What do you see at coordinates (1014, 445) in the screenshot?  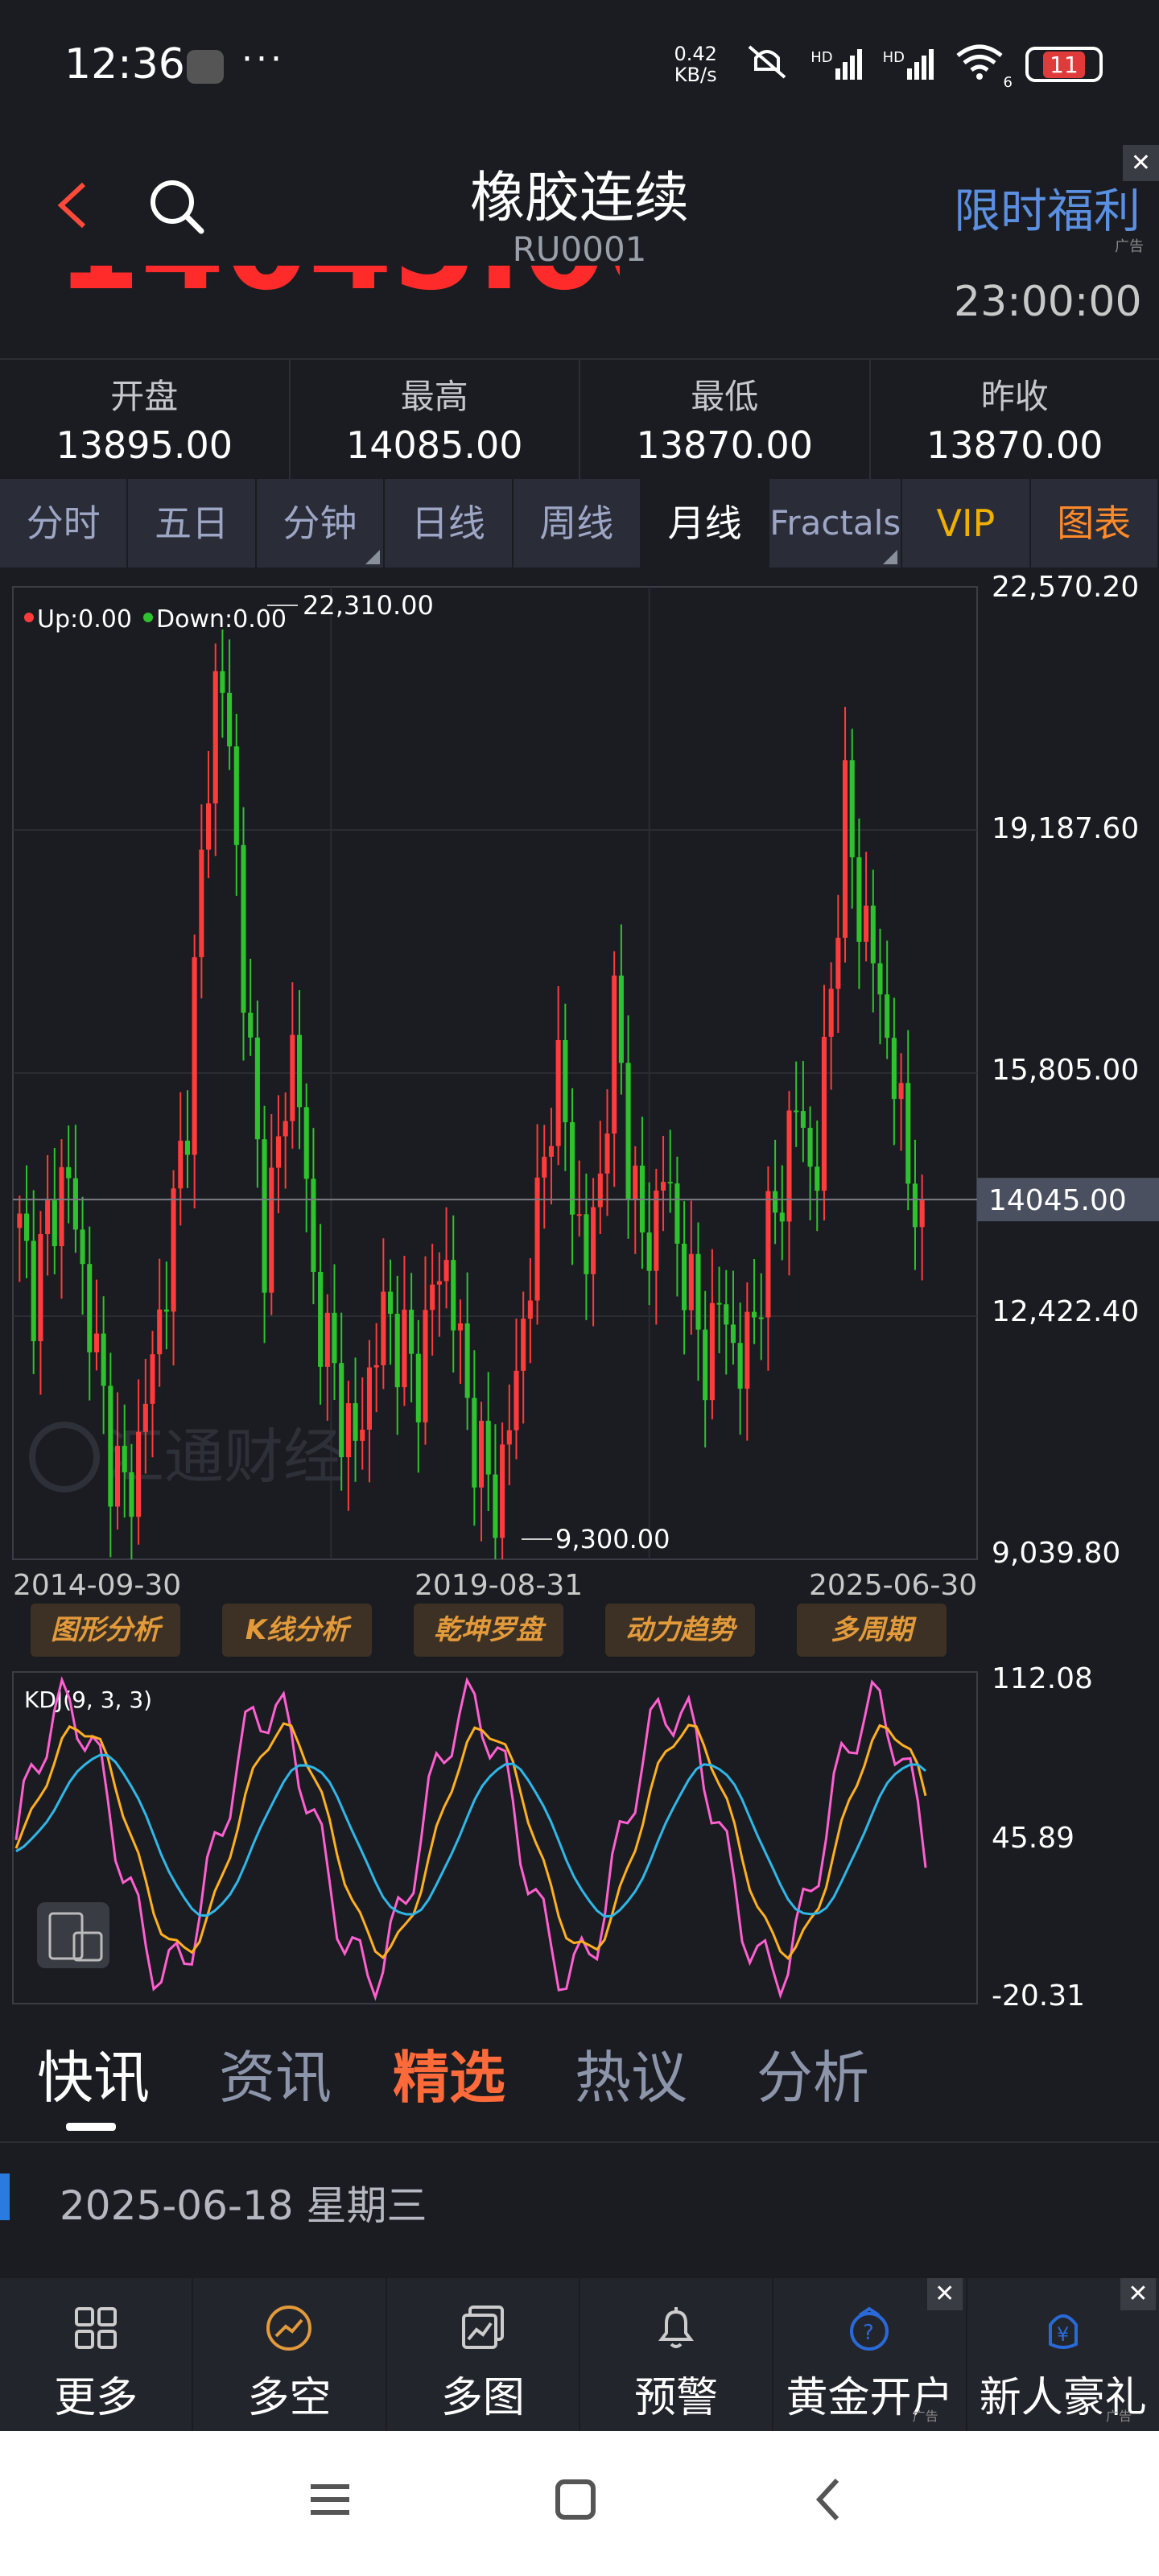 I see `ohlc-value: 13870.00` at bounding box center [1014, 445].